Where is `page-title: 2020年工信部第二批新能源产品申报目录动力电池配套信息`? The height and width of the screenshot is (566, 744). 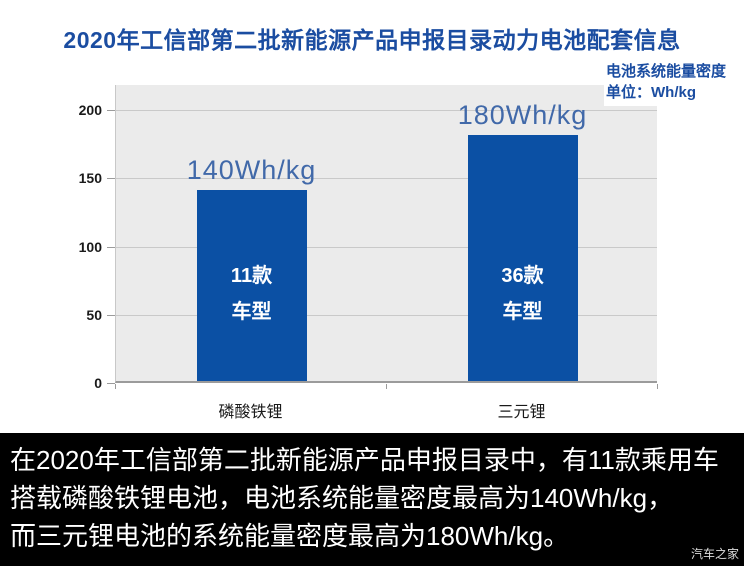
page-title: 2020年工信部第二批新能源产品申报目录动力电池配套信息 is located at coordinates (372, 40).